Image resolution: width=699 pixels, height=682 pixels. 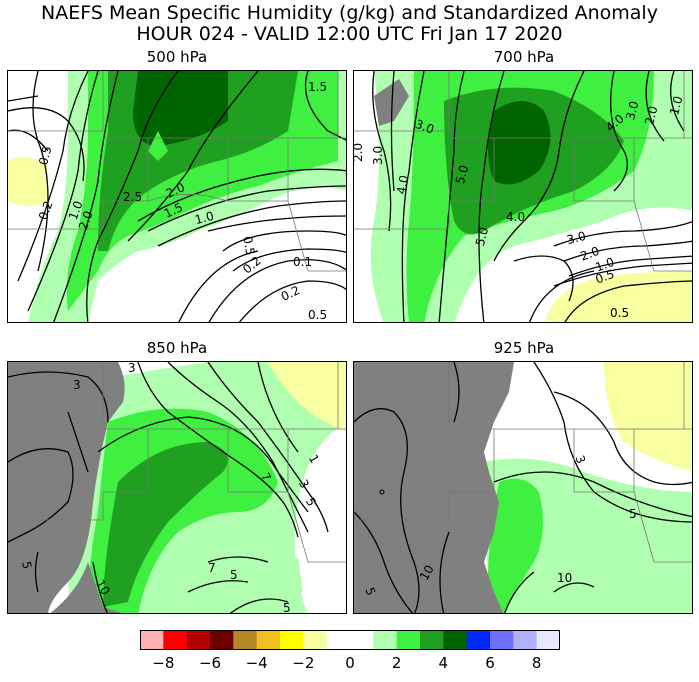 What do you see at coordinates (177, 348) in the screenshot?
I see `panel-title-850: 850 hPa` at bounding box center [177, 348].